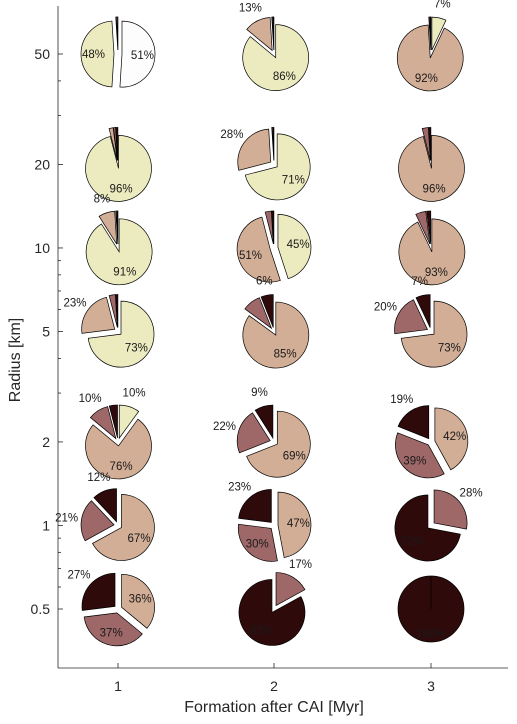  Describe the element at coordinates (111, 608) in the screenshot. I see `pie-r0.5-x1: 36% 37% 27%` at that location.